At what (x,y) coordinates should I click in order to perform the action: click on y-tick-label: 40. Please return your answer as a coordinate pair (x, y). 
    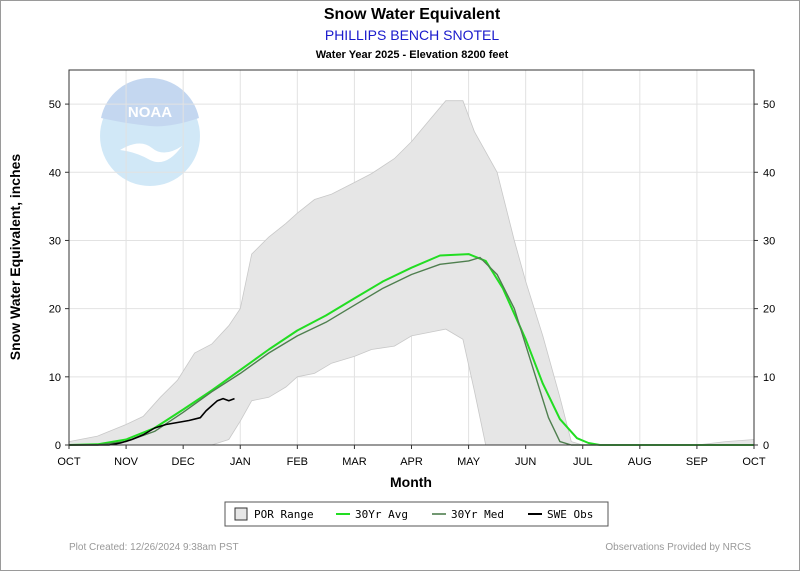
    Looking at the image, I should click on (55, 173).